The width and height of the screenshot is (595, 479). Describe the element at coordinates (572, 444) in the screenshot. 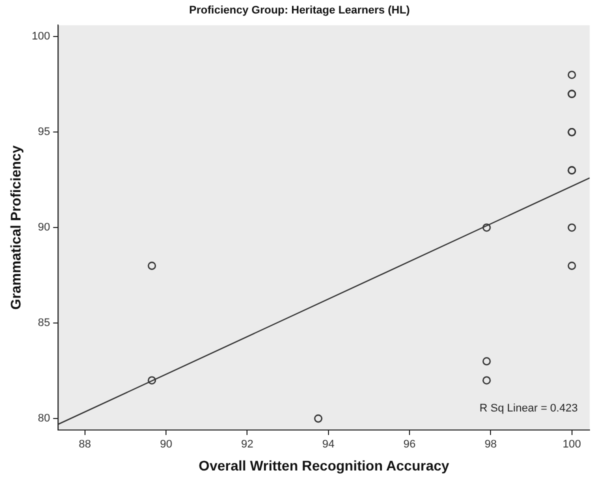

I see `x-tick-label: 100` at that location.